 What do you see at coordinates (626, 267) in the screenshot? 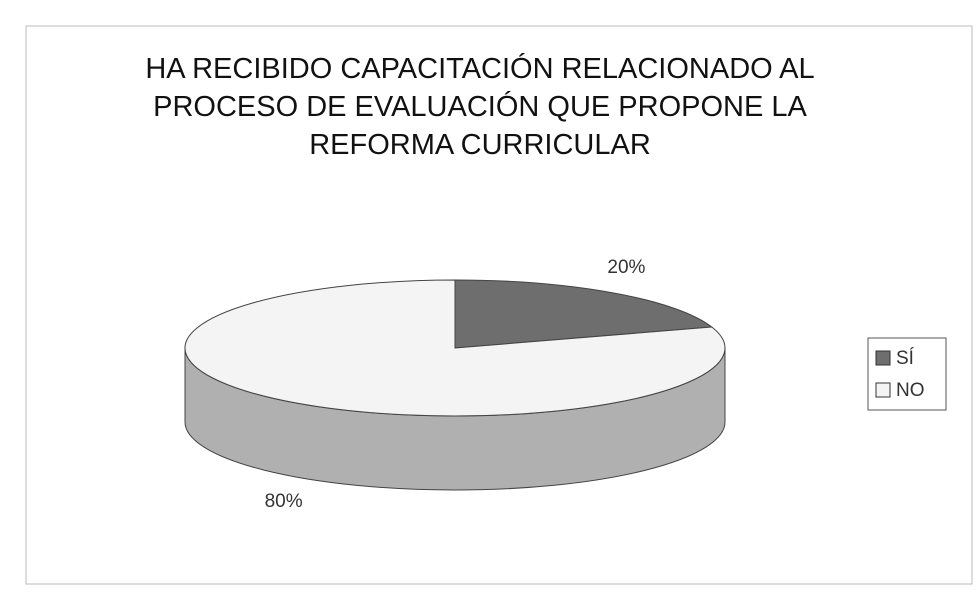
I see `data-label: 20%` at bounding box center [626, 267].